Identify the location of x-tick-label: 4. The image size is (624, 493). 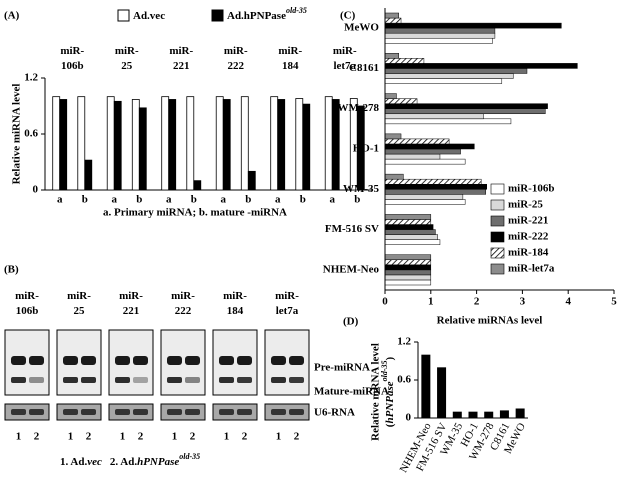
(568, 302).